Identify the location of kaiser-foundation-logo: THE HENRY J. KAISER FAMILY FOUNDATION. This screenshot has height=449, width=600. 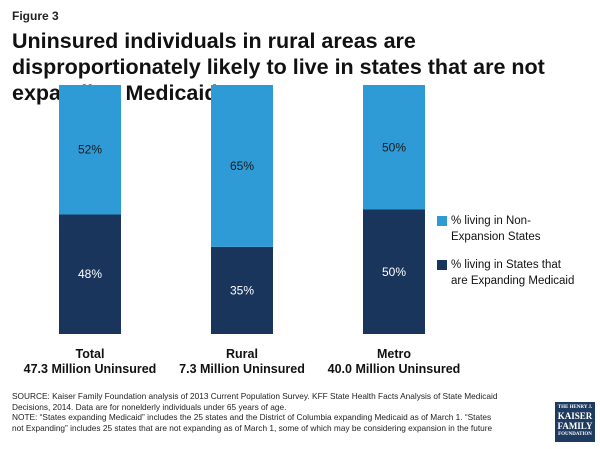
(575, 422).